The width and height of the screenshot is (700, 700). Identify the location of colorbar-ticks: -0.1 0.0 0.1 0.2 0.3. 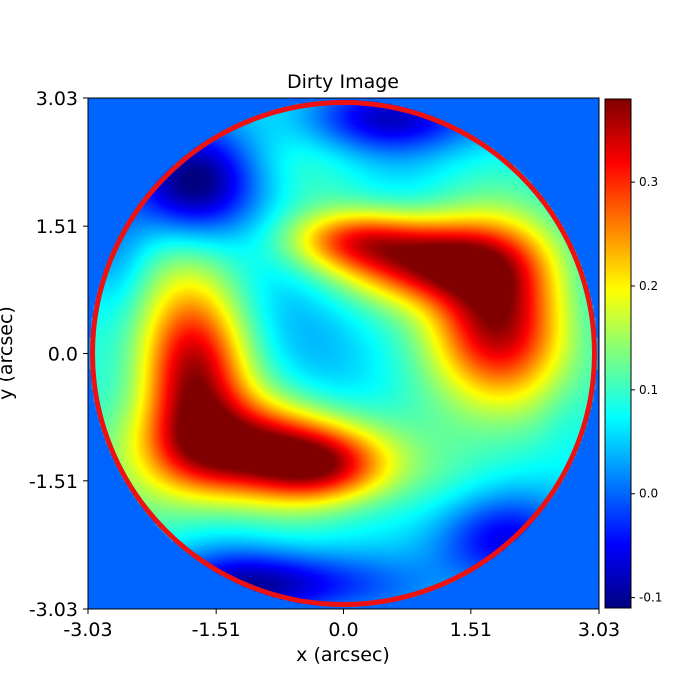
(646, 390).